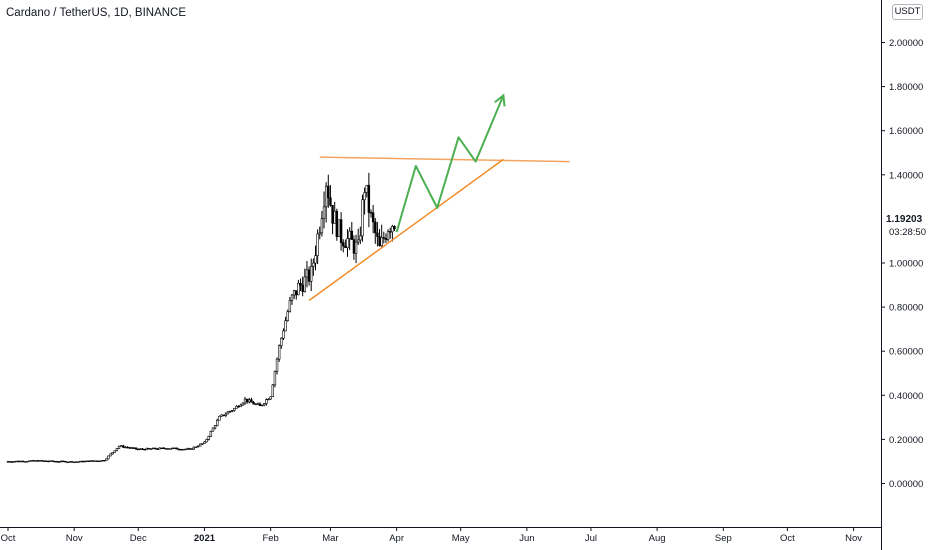  What do you see at coordinates (906, 43) in the screenshot?
I see `y-tick-label: 2.00000` at bounding box center [906, 43].